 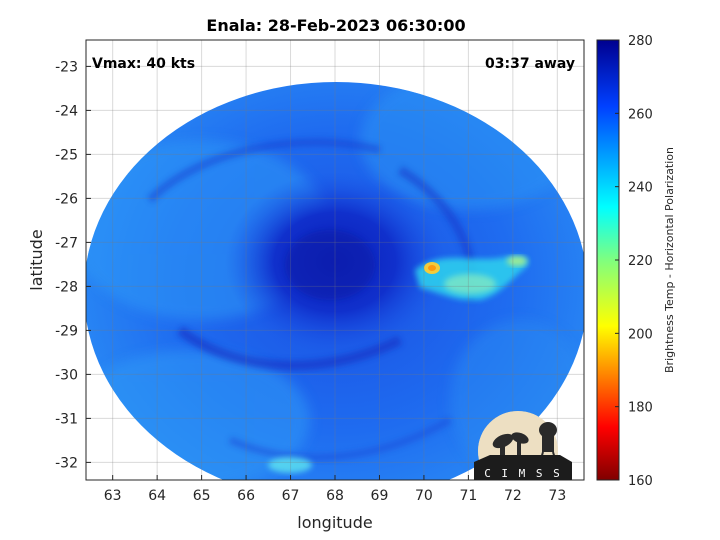 What do you see at coordinates (66, 287) in the screenshot?
I see `y-tick-label: -28` at bounding box center [66, 287].